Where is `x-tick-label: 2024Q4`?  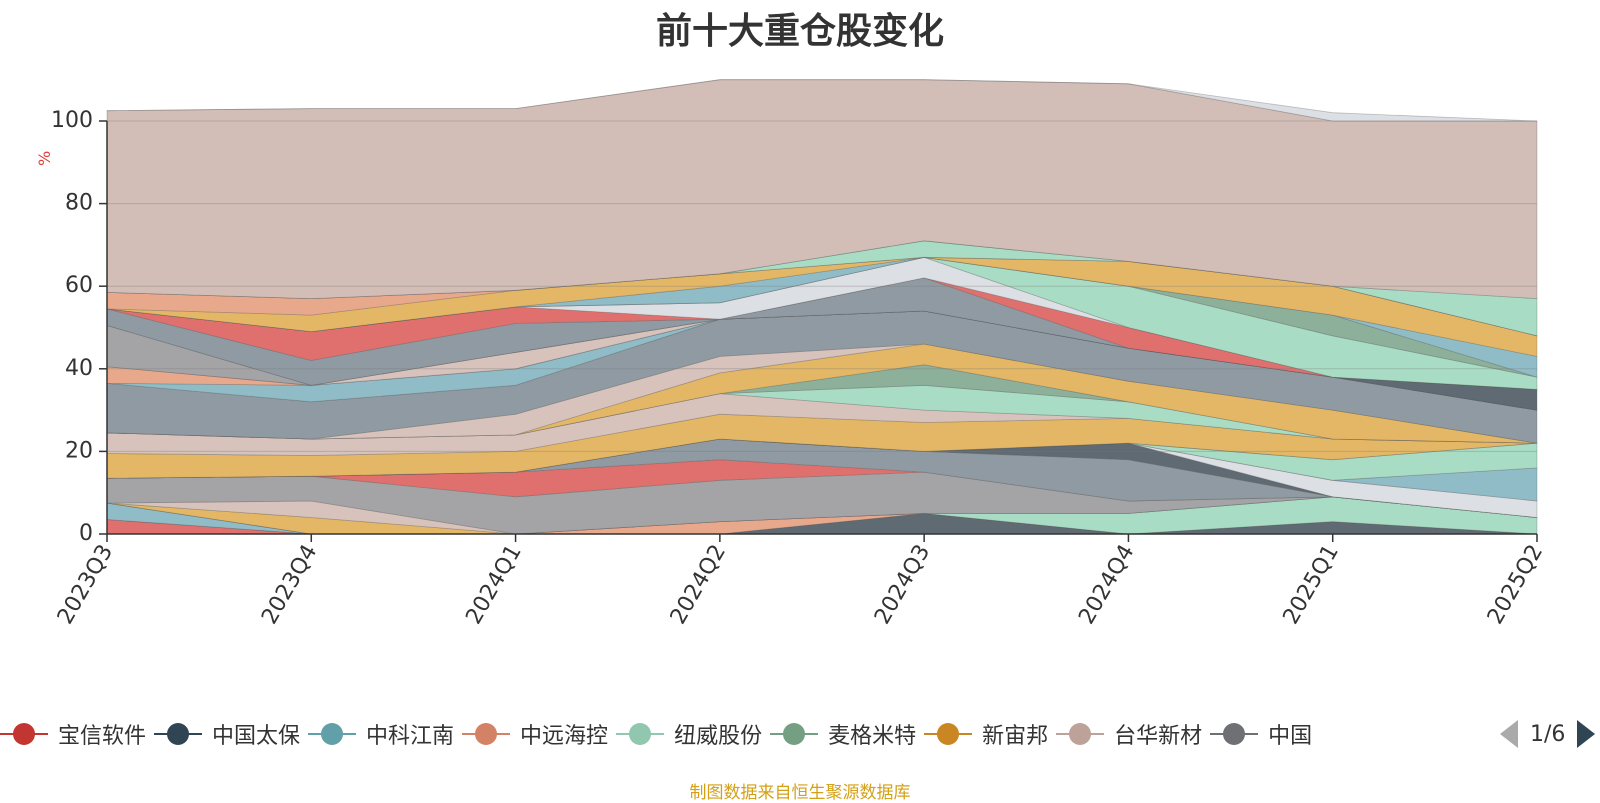 x-tick-label: 2024Q4 is located at coordinates (1106, 585).